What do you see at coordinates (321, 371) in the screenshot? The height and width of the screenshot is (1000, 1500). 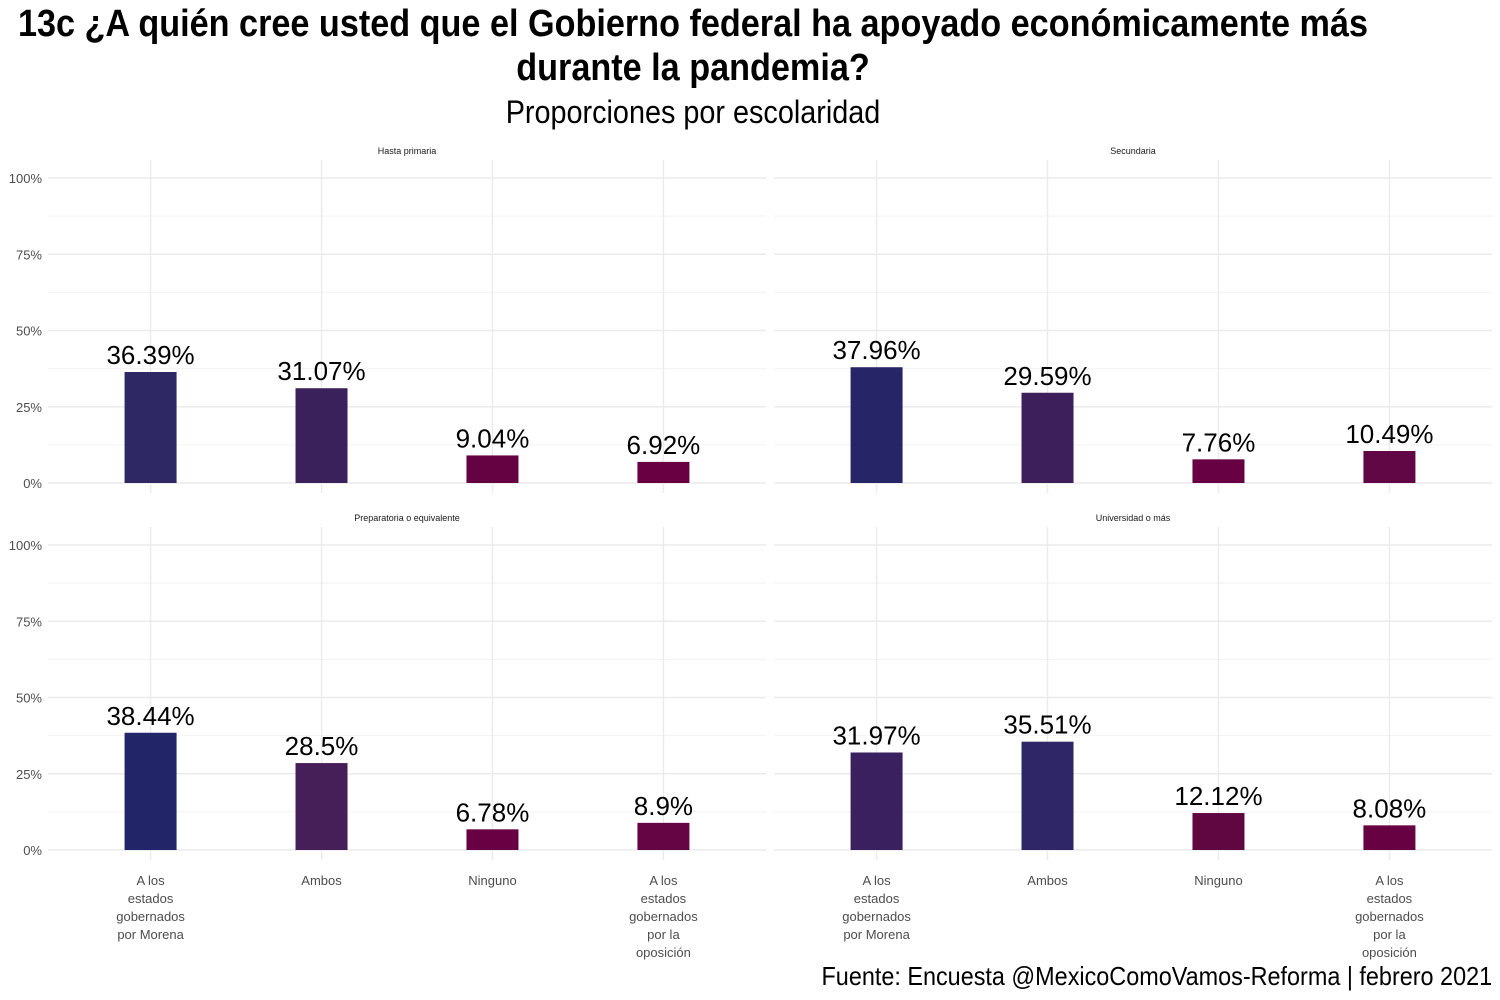 I see `value-label: 31.07%` at bounding box center [321, 371].